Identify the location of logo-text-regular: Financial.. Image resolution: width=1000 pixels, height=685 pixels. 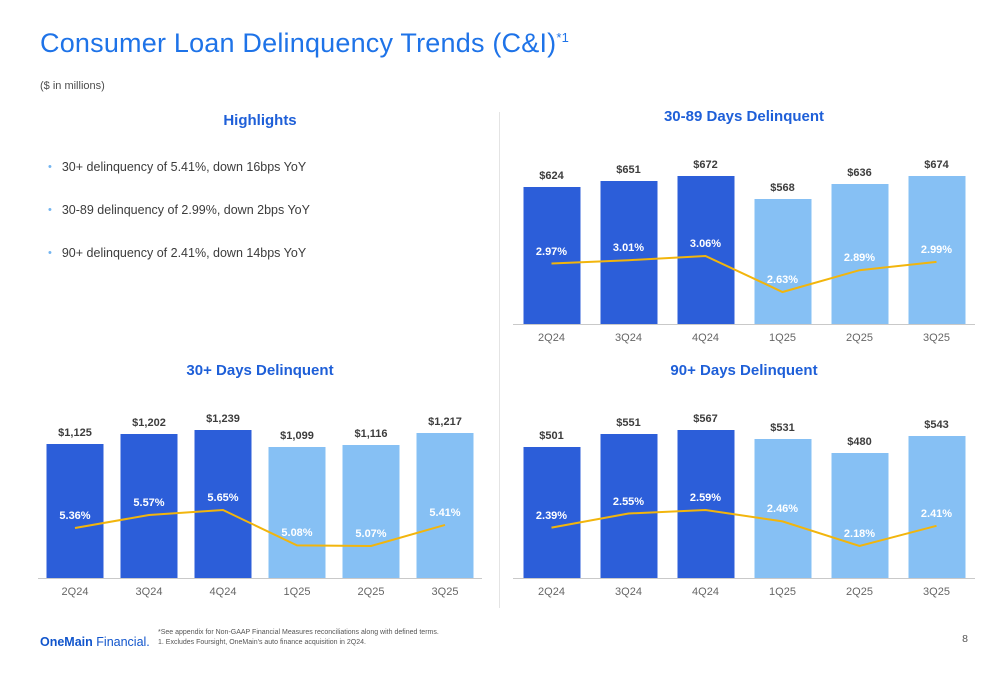
(123, 642).